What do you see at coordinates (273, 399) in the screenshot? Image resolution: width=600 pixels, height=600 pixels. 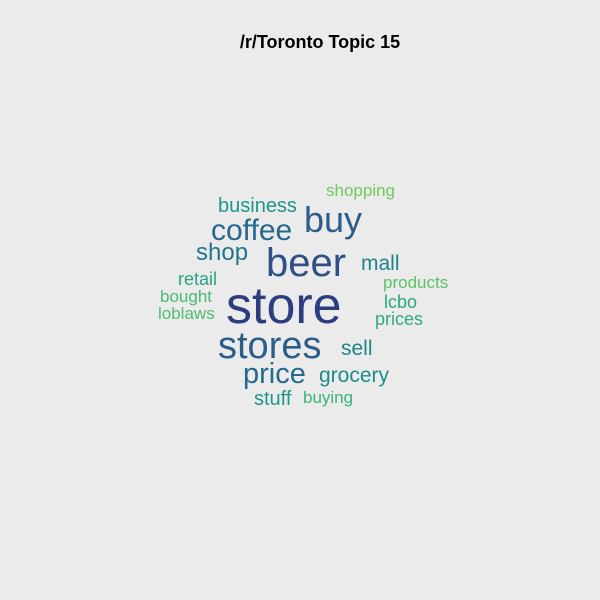 I see `word-stuff: stuff` at bounding box center [273, 399].